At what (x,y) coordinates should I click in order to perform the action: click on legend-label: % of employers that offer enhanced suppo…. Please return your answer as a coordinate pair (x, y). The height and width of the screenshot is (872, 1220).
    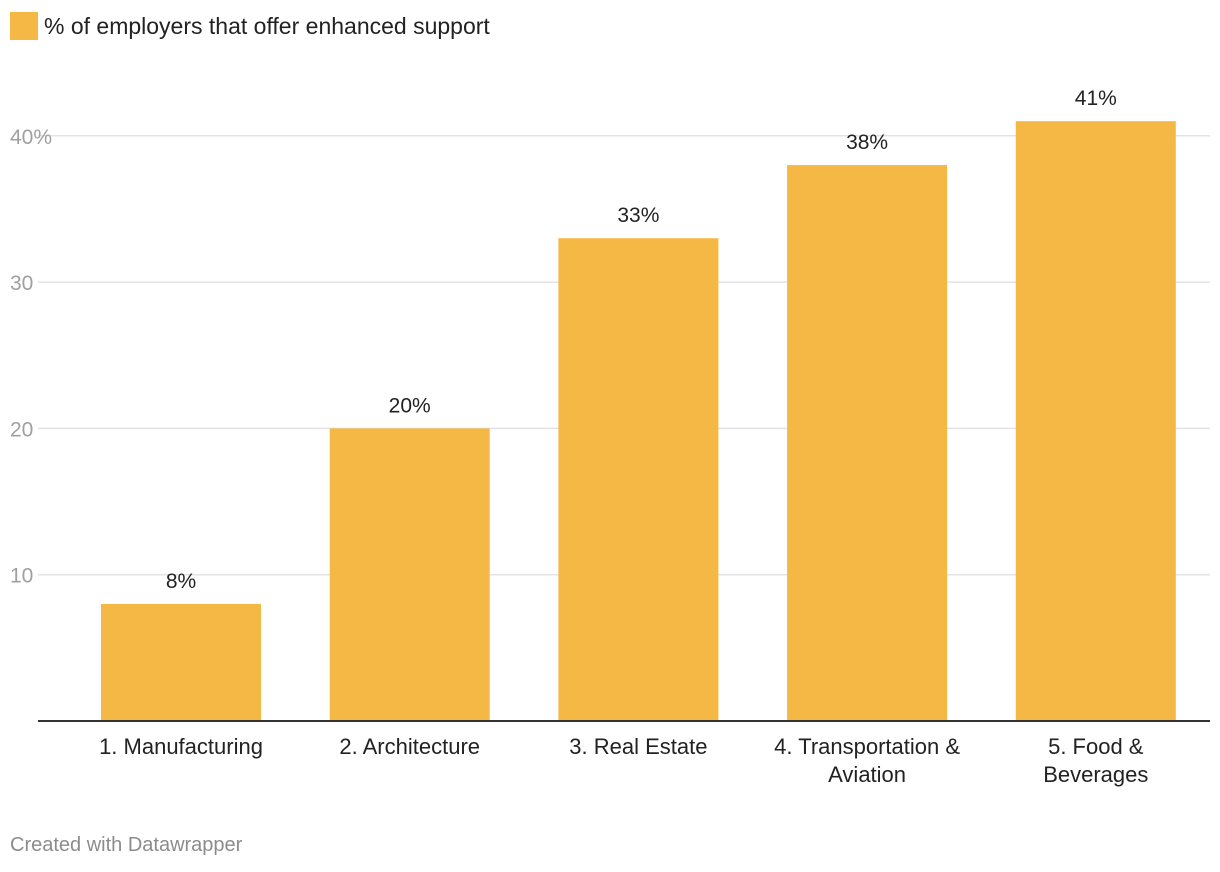
    Looking at the image, I should click on (267, 25).